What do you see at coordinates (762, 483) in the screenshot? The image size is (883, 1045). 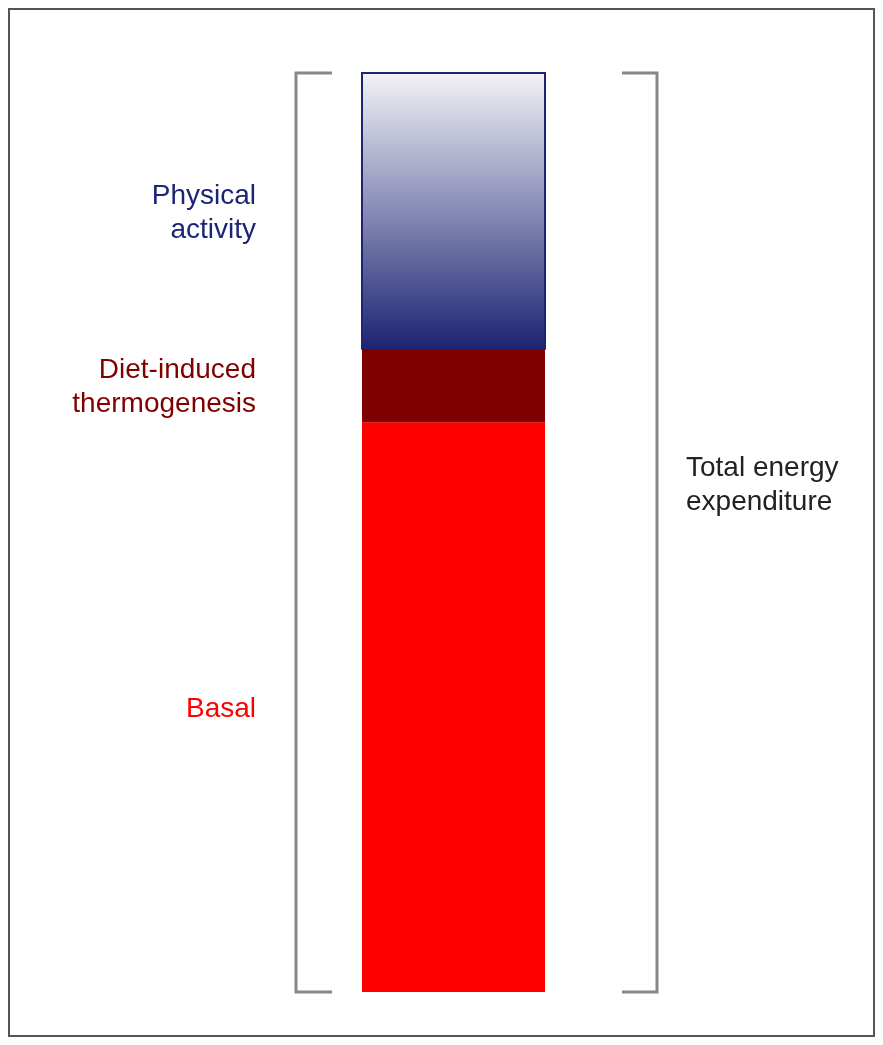 I see `text: Total energy expenditure` at bounding box center [762, 483].